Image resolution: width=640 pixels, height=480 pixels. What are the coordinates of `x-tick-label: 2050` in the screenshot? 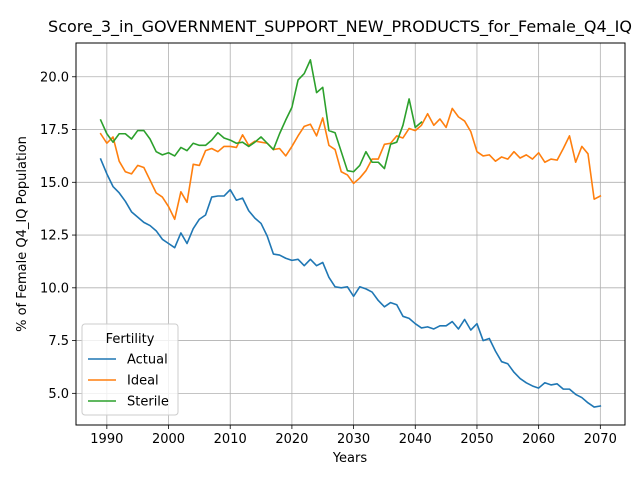 It's located at (476, 439).